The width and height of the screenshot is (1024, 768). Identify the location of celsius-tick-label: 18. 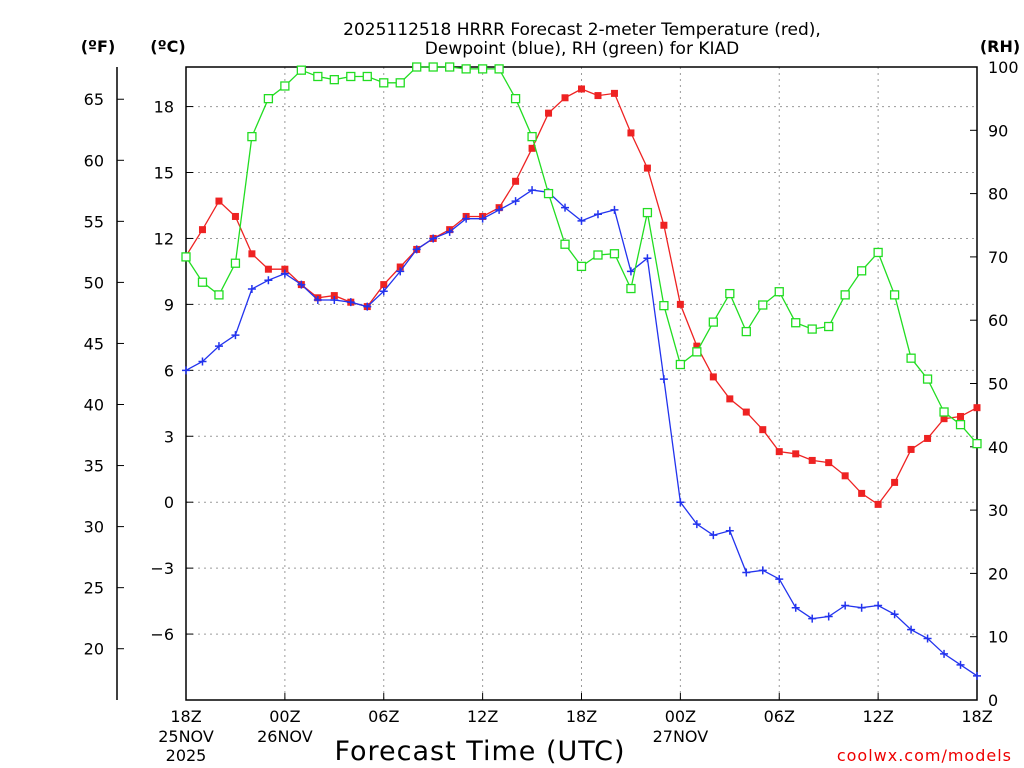
(164, 107).